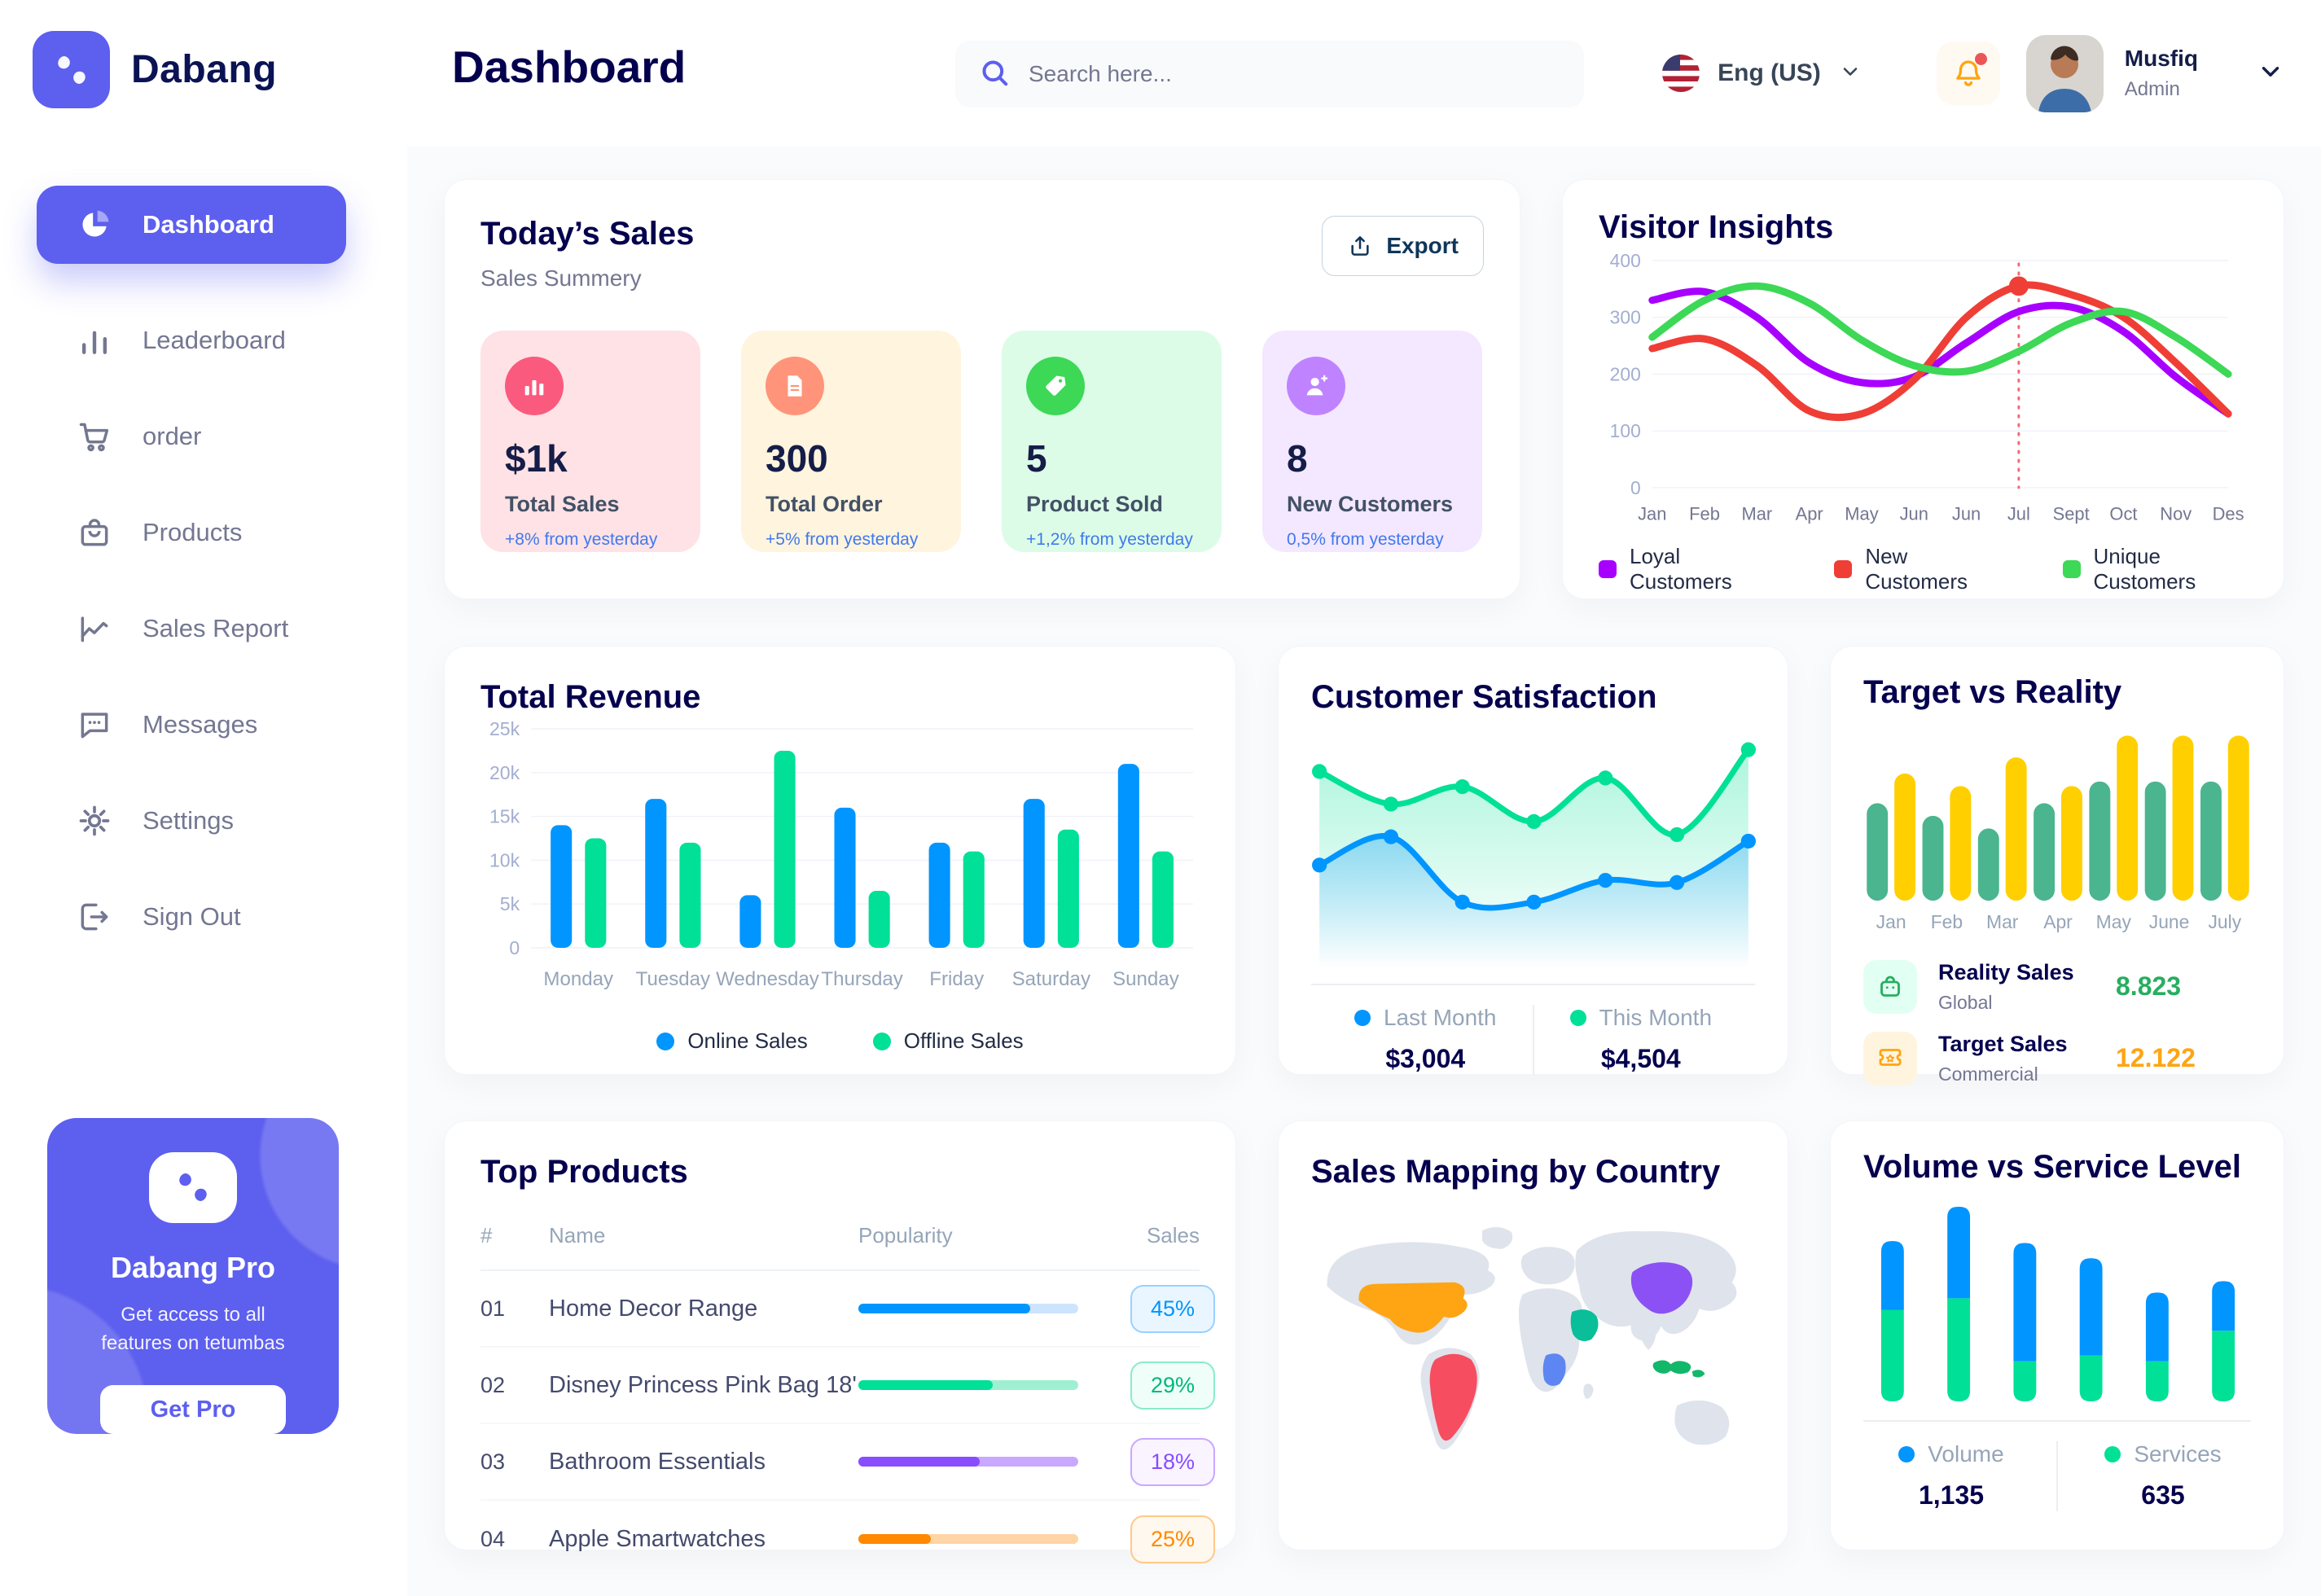 The image size is (2321, 1596). What do you see at coordinates (1625, 373) in the screenshot?
I see `svg-text: 200` at bounding box center [1625, 373].